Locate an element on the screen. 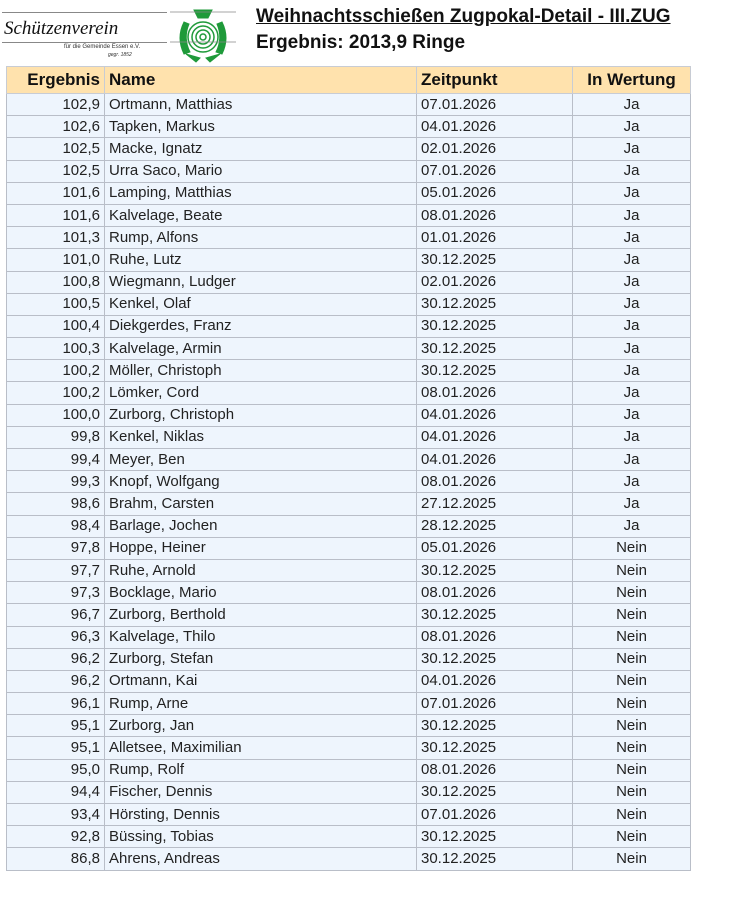  result-cell: 99,3 is located at coordinates (55, 482).